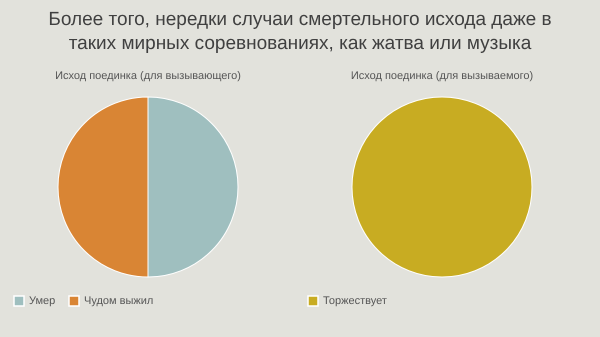 The width and height of the screenshot is (600, 337). I want to click on legend-label: Торжествует, so click(355, 301).